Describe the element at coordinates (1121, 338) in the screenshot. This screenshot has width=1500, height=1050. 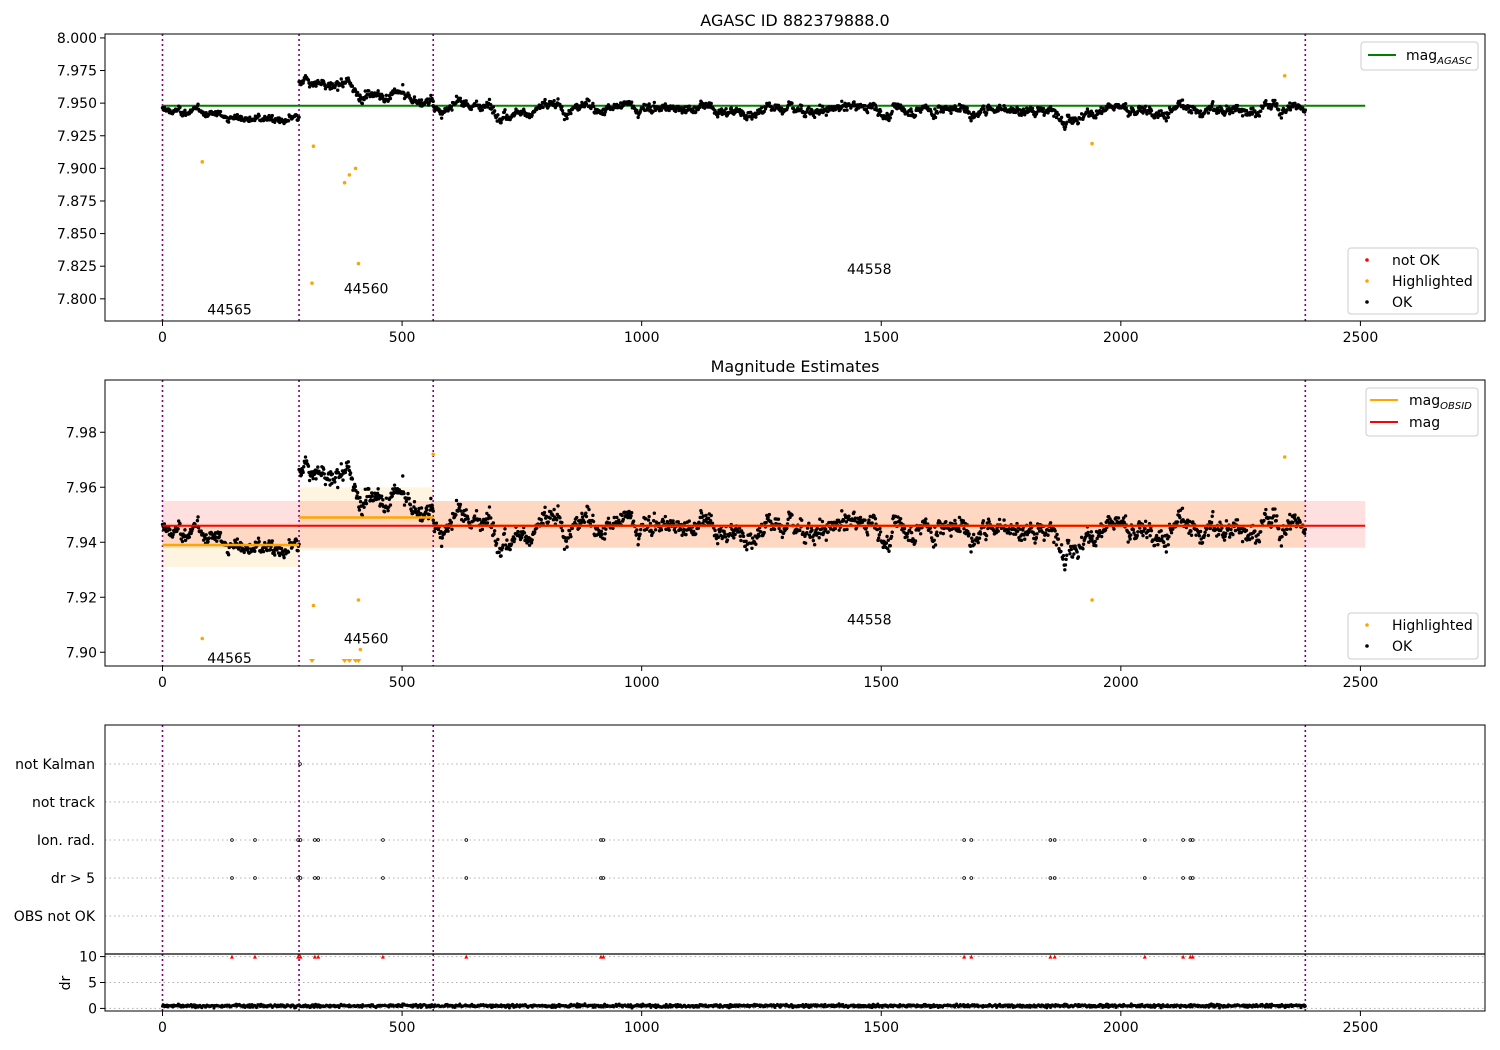
I see `x-tick-label: 2000` at that location.